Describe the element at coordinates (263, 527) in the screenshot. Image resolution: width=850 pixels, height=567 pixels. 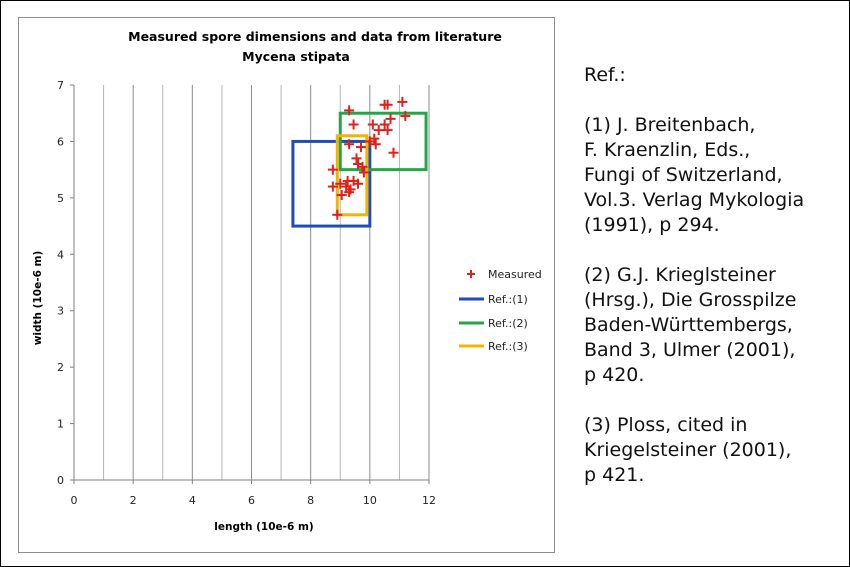
I see `x-axis-label: length (10e-6 m)` at that location.